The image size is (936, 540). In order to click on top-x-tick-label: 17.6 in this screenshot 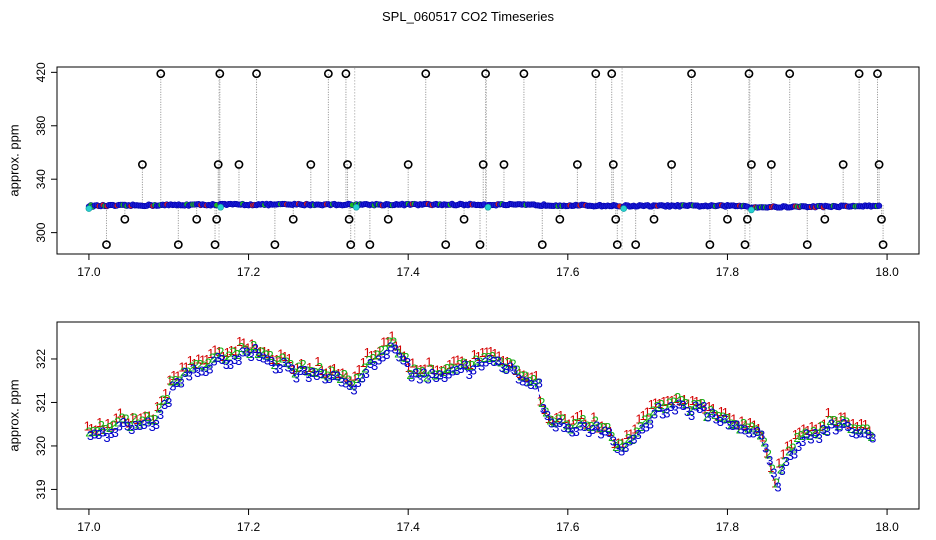, I will do `click(568, 272)`.